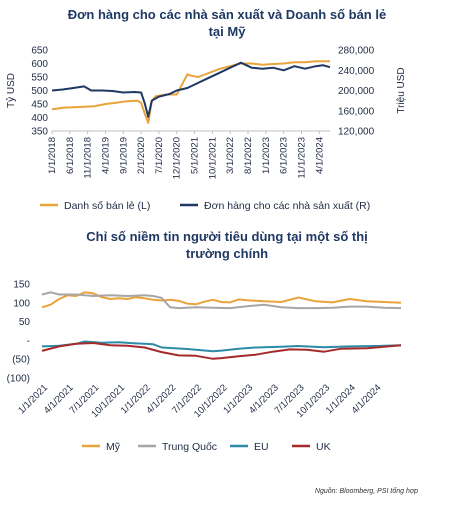  I want to click on chart1-x-tick-label: 9/1/2019, so click(123, 155).